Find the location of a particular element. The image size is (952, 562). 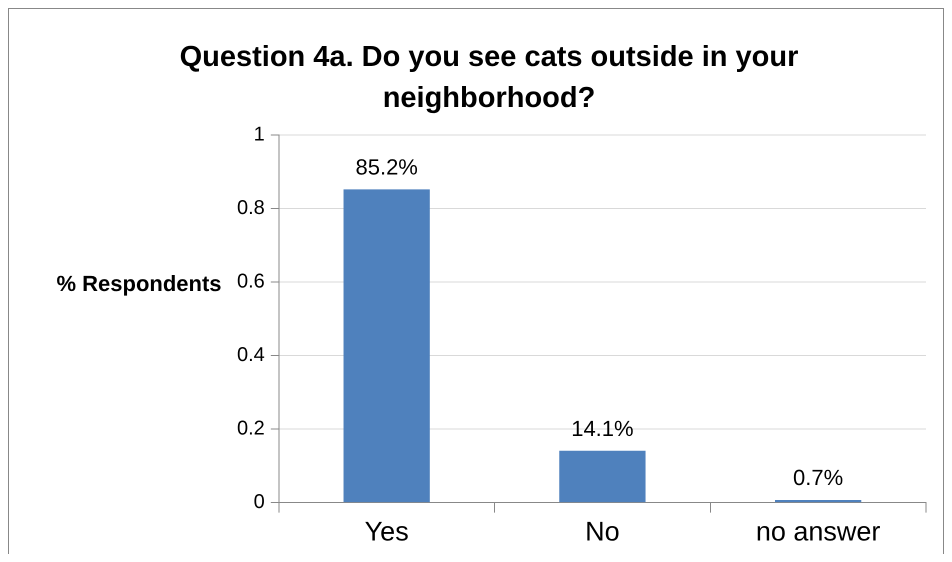

y-tick-label: 1 is located at coordinates (259, 135).